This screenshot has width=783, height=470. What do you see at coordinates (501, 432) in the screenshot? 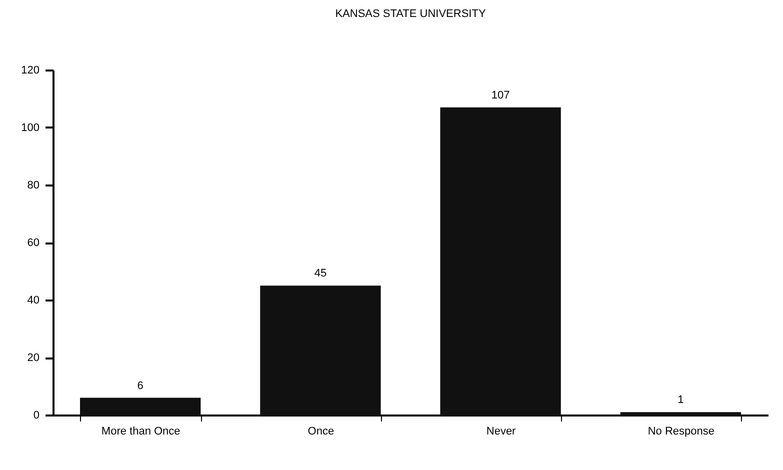
I see `x-tick-label: Never` at bounding box center [501, 432].